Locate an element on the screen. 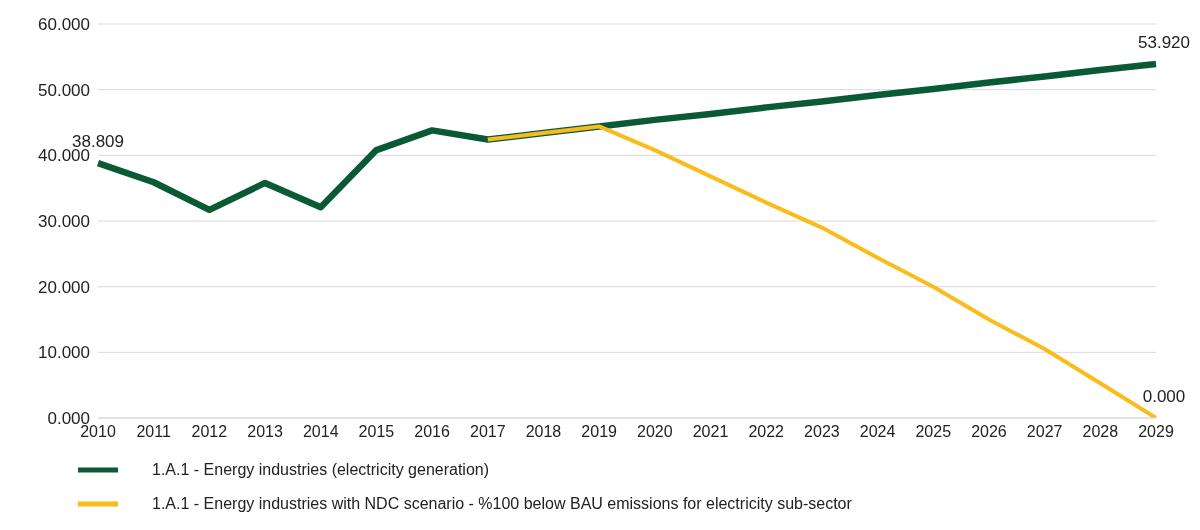 Image resolution: width=1200 pixels, height=530 pixels. x-tick-label: 2012 is located at coordinates (209, 432).